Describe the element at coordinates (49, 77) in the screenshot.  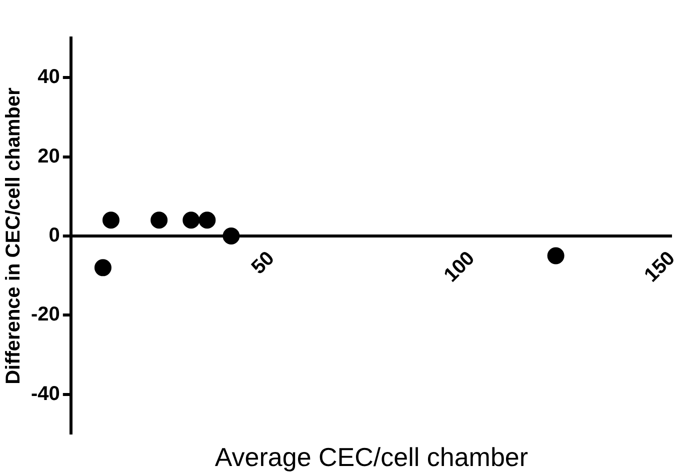
I see `y-tick-label: 40` at that location.